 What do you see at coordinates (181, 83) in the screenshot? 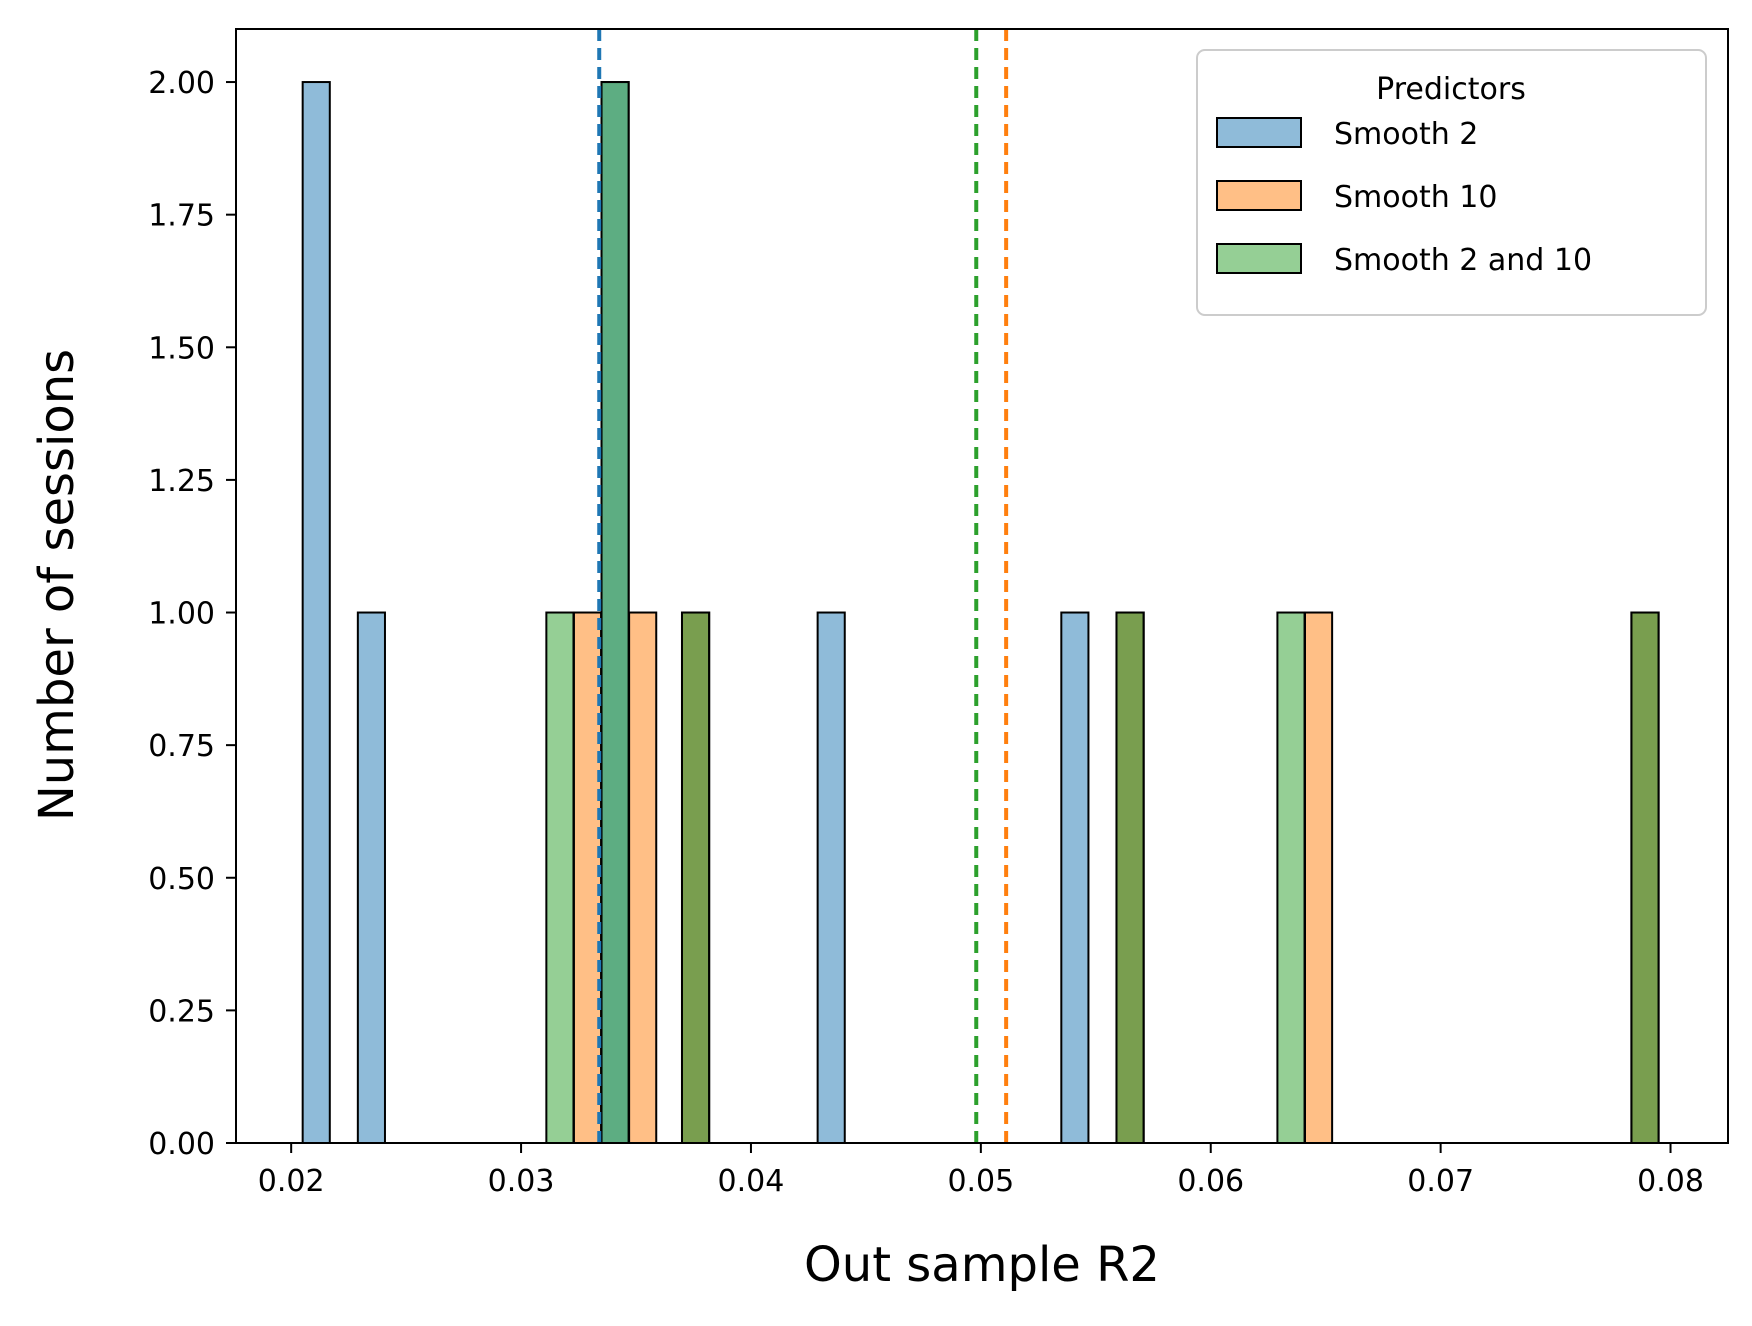
I see `y-tick-label: 2.00` at bounding box center [181, 83].